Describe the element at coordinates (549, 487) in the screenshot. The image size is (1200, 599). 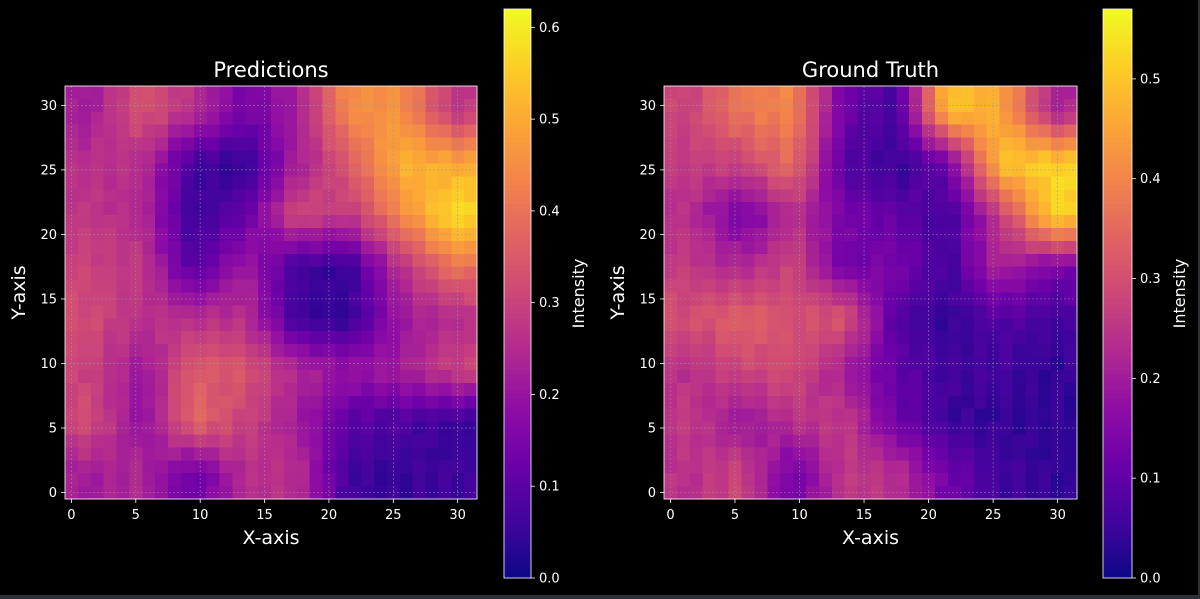
I see `colorbar-tick-label: 0.1` at that location.